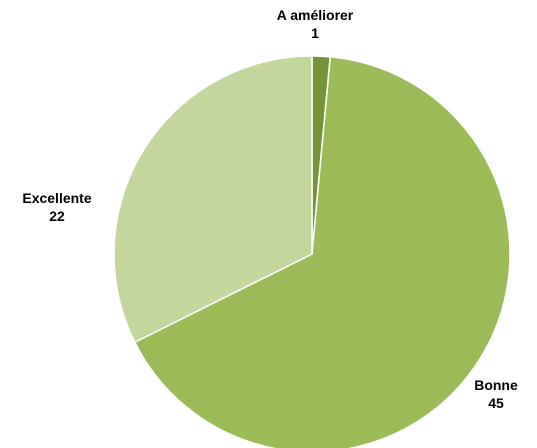 This screenshot has height=448, width=537. I want to click on slice-category-label: Excellente, so click(56, 198).